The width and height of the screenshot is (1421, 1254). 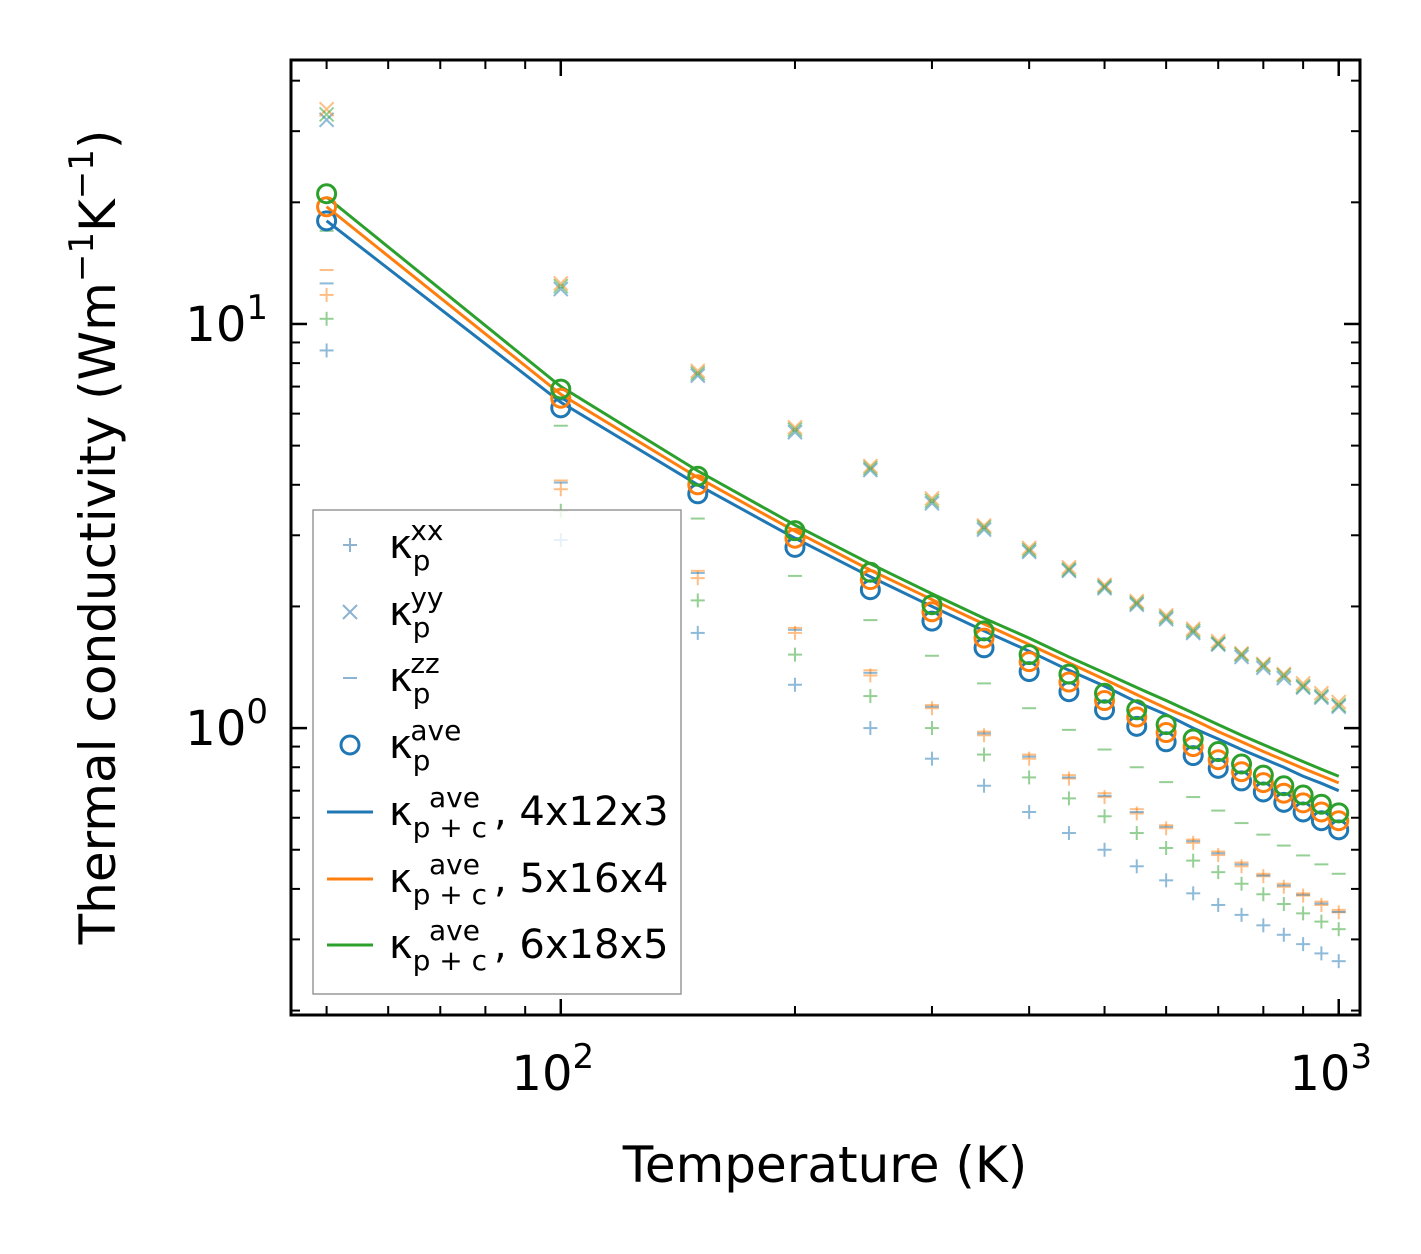 What do you see at coordinates (257, 308) in the screenshot?
I see `y-tick-label-exp: 1` at bounding box center [257, 308].